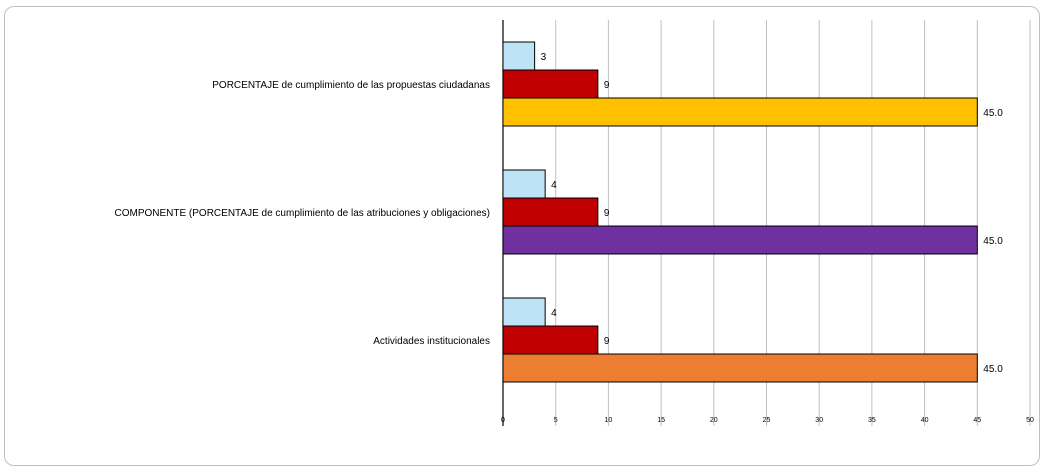  What do you see at coordinates (977, 420) in the screenshot?
I see `x-tick-label: 45` at bounding box center [977, 420].